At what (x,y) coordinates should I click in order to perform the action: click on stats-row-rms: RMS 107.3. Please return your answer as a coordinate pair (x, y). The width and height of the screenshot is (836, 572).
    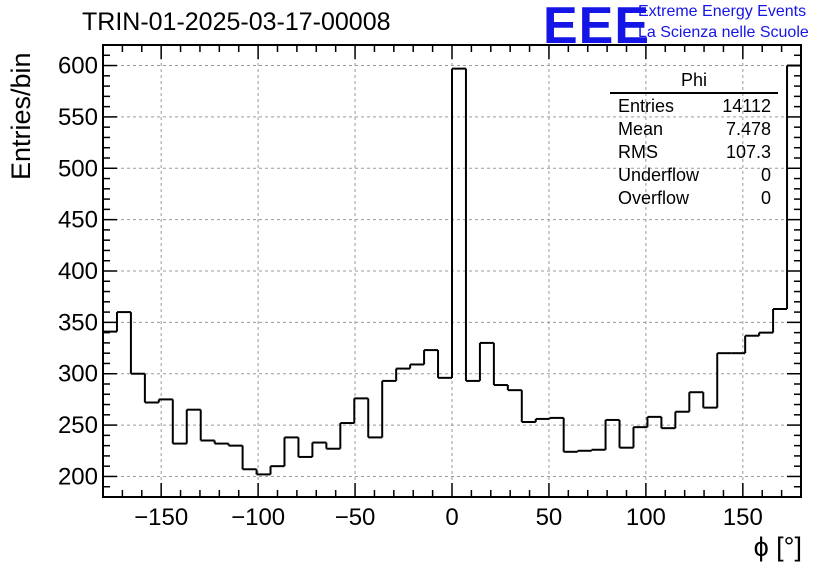
    Looking at the image, I should click on (694, 152).